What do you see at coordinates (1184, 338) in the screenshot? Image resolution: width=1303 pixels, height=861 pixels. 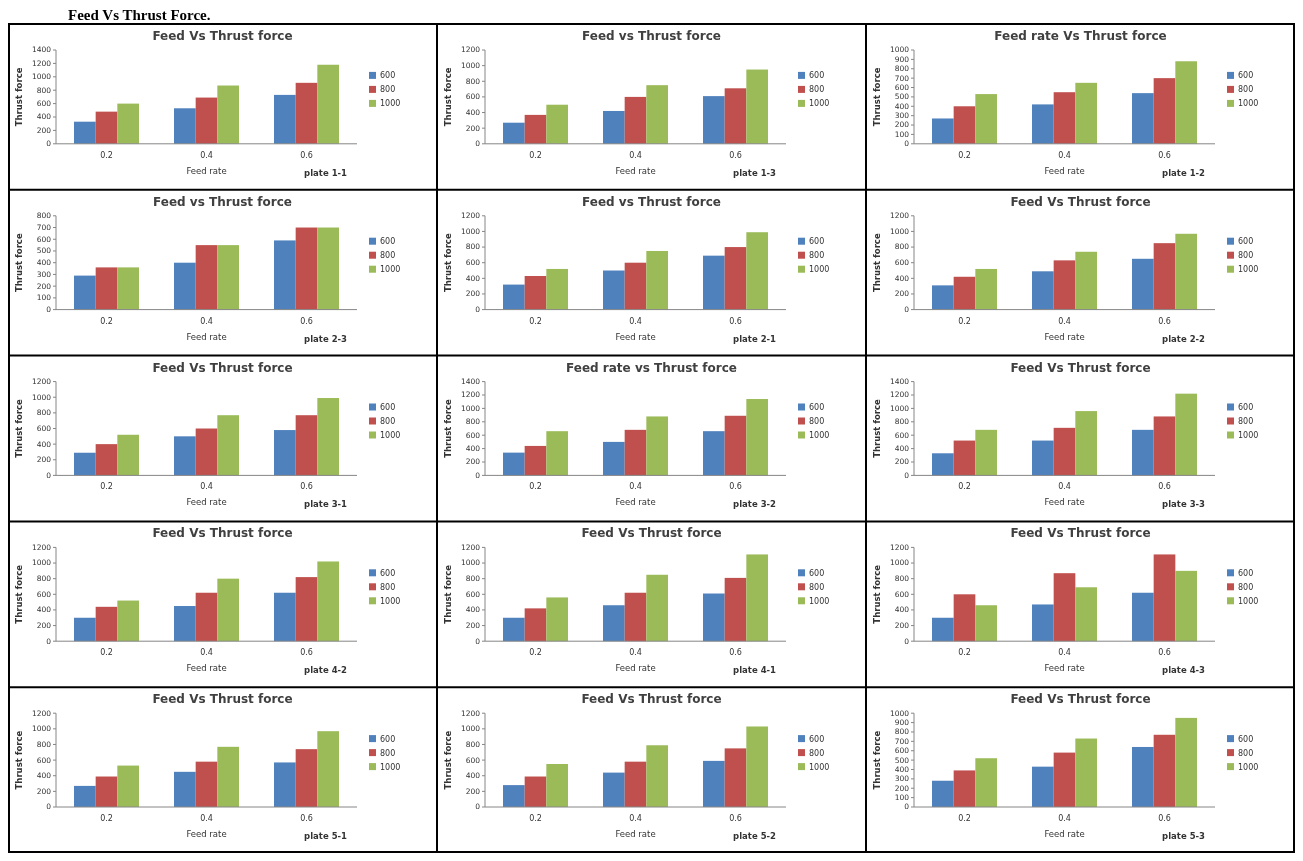 I see `text: plate 2-2` at bounding box center [1184, 338].